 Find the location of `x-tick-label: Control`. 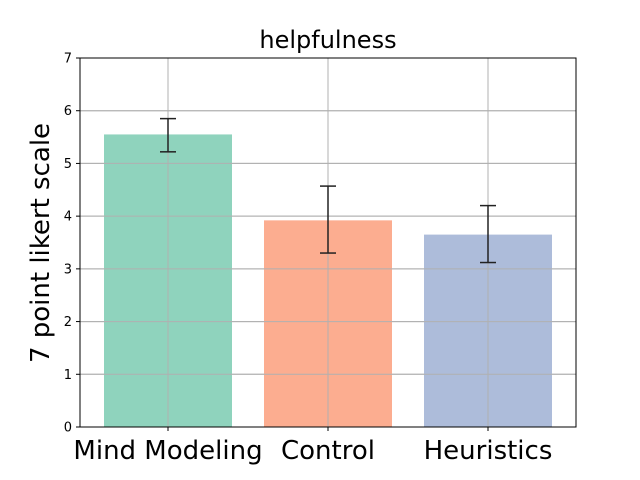

x-tick-label: Control is located at coordinates (328, 451).